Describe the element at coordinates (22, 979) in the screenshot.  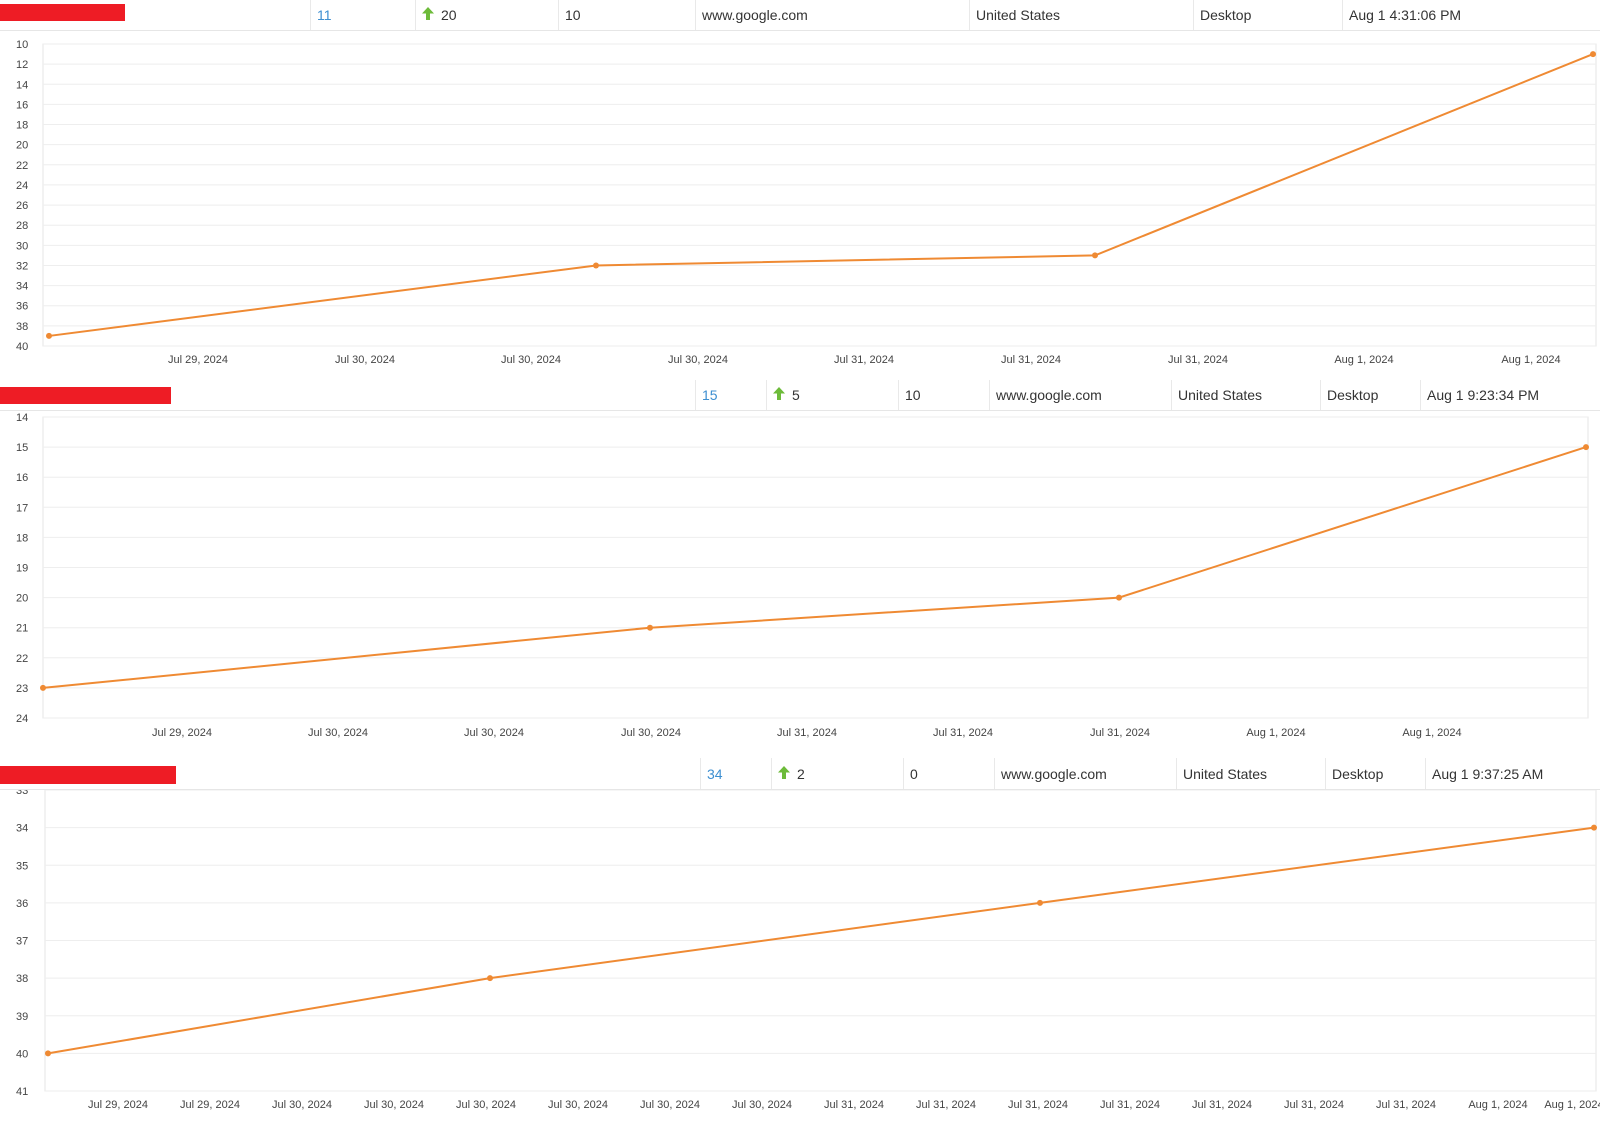
I see `y-tick-label: 38` at that location.